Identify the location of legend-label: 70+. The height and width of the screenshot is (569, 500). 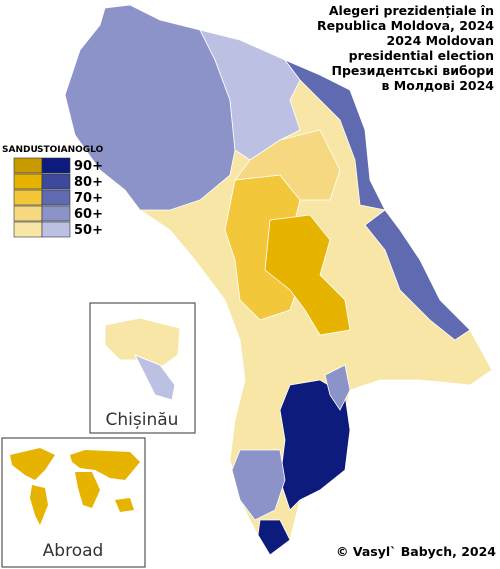
(88, 198).